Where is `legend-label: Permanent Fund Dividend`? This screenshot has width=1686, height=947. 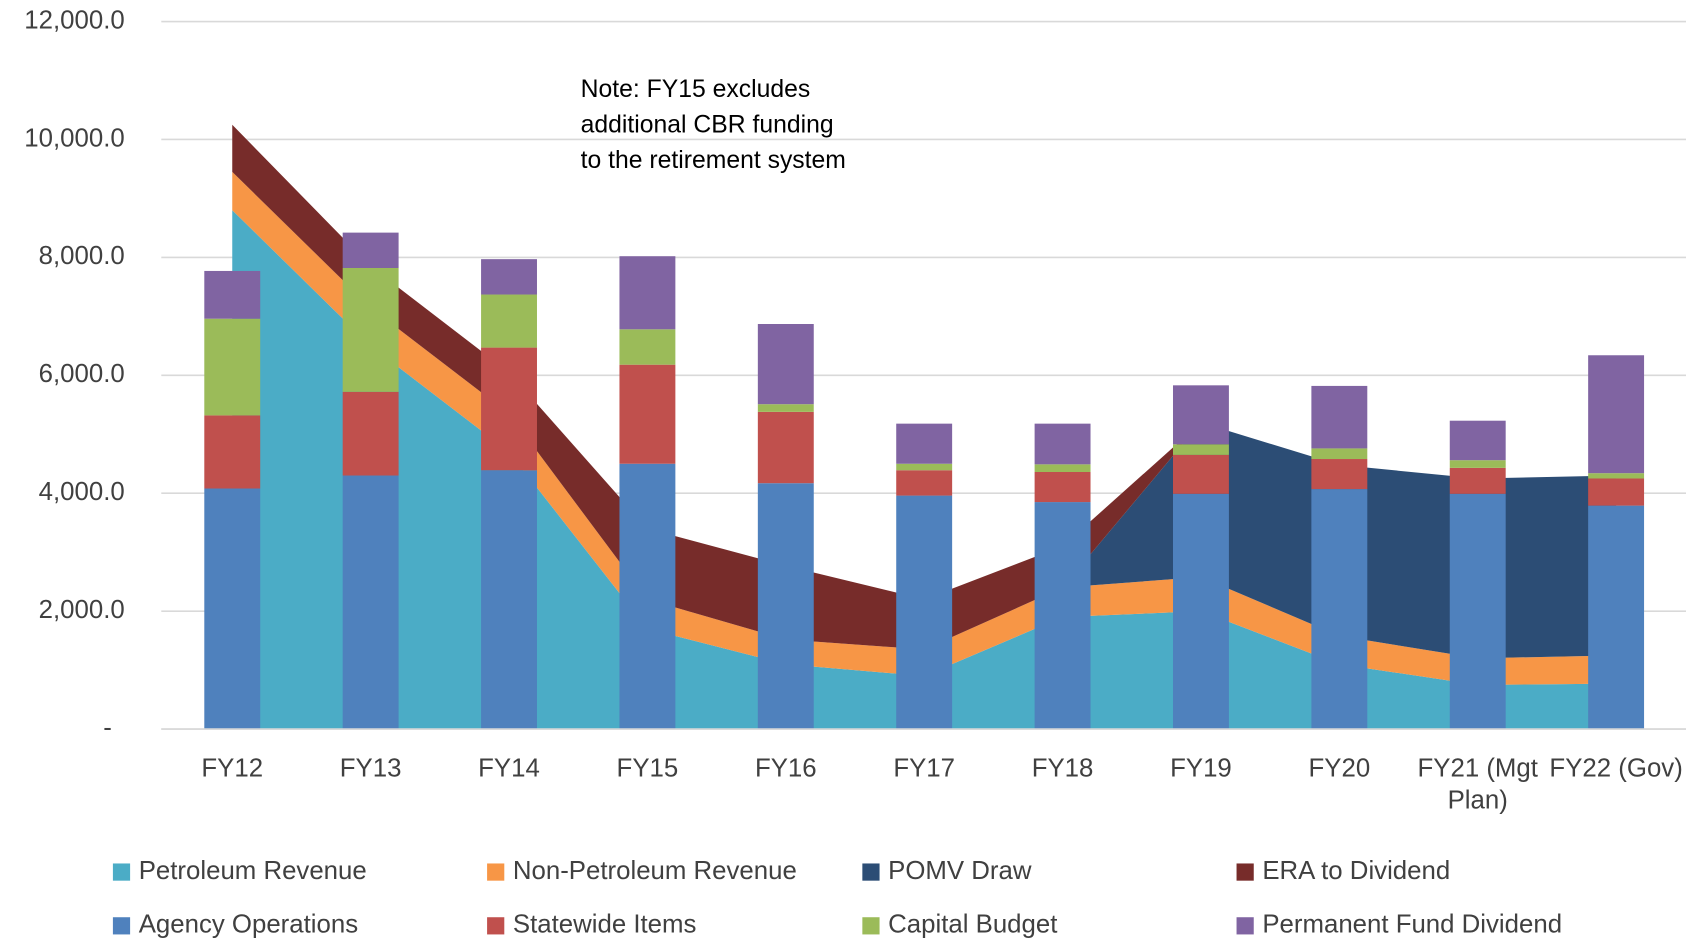
legend-label: Permanent Fund Dividend is located at coordinates (1412, 925).